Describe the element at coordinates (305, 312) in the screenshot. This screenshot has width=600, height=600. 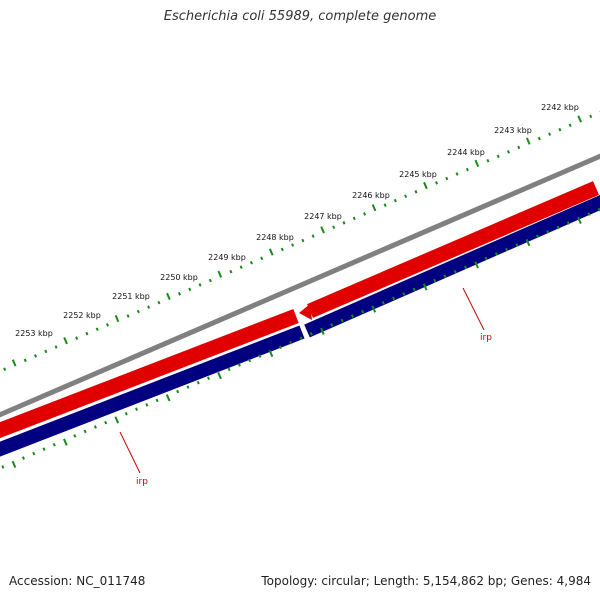
I see `forward-feature-arrowhead` at that location.